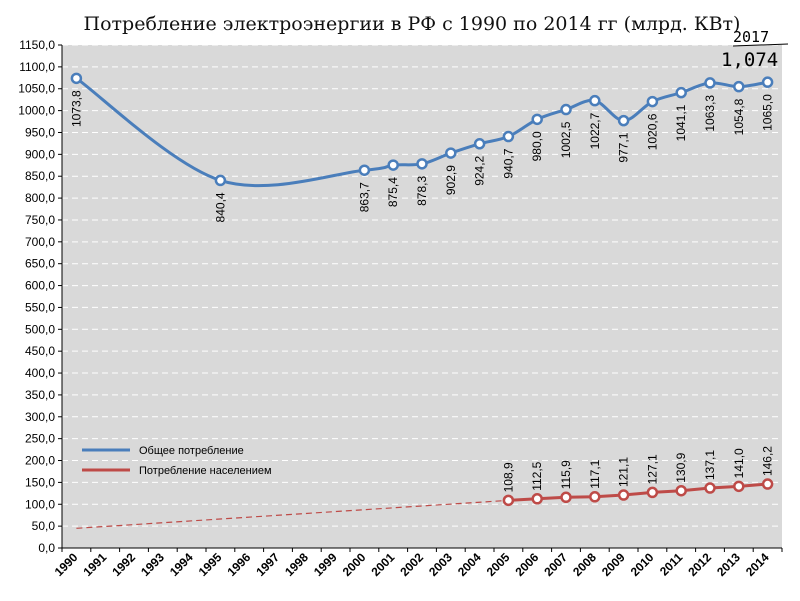 This screenshot has width=800, height=601. Describe the element at coordinates (40, 417) in the screenshot. I see `y-tick-label: 300,0` at that location.